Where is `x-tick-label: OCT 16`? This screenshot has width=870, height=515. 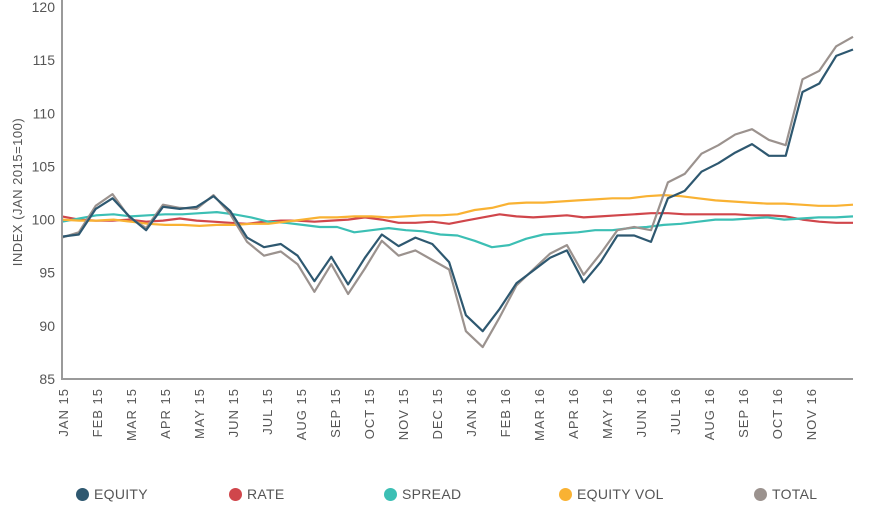 x-tick-label: OCT 16 is located at coordinates (777, 413).